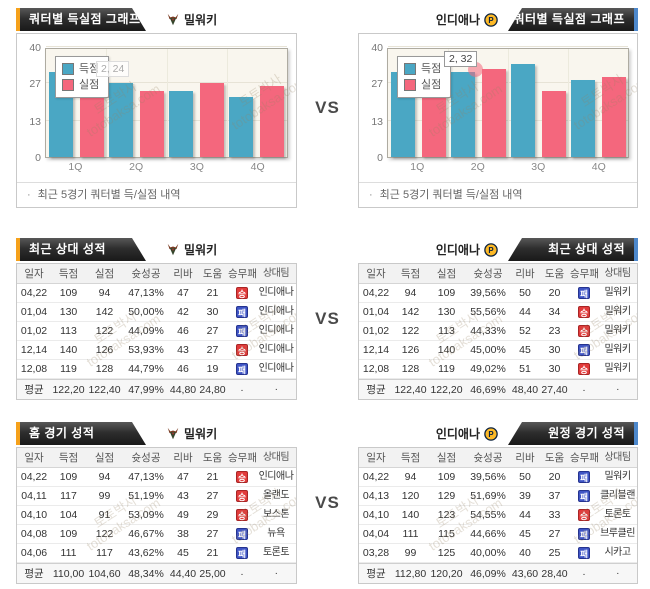 The image size is (650, 589). I want to click on legend-swatch, so click(68, 69).